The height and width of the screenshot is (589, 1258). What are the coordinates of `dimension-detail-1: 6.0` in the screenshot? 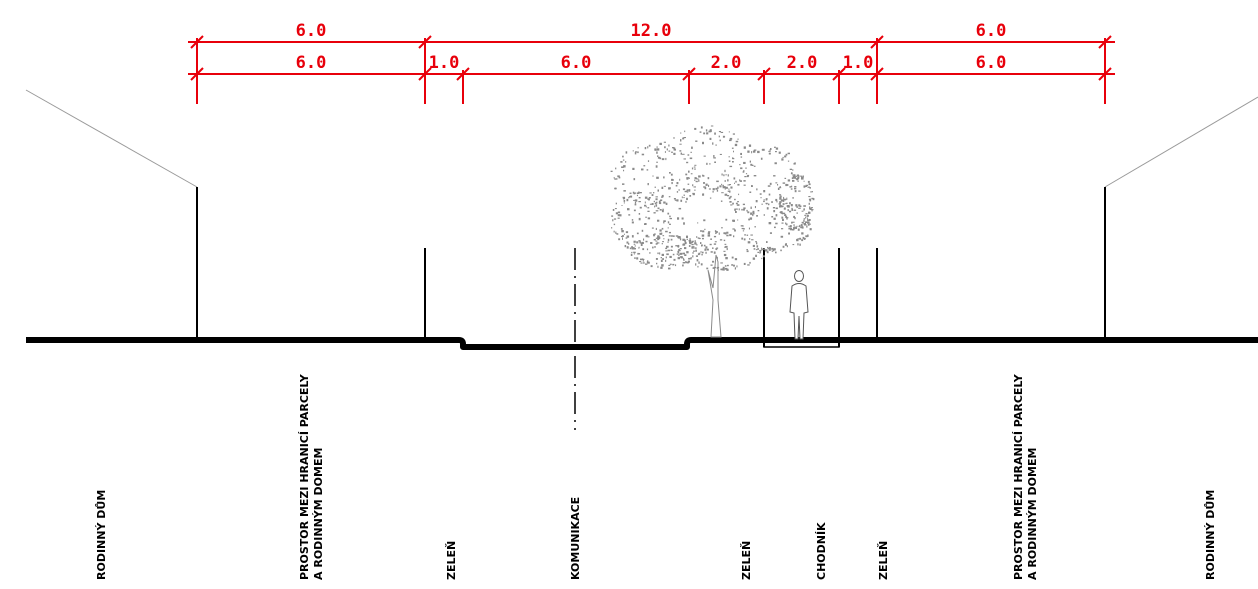 It's located at (311, 63).